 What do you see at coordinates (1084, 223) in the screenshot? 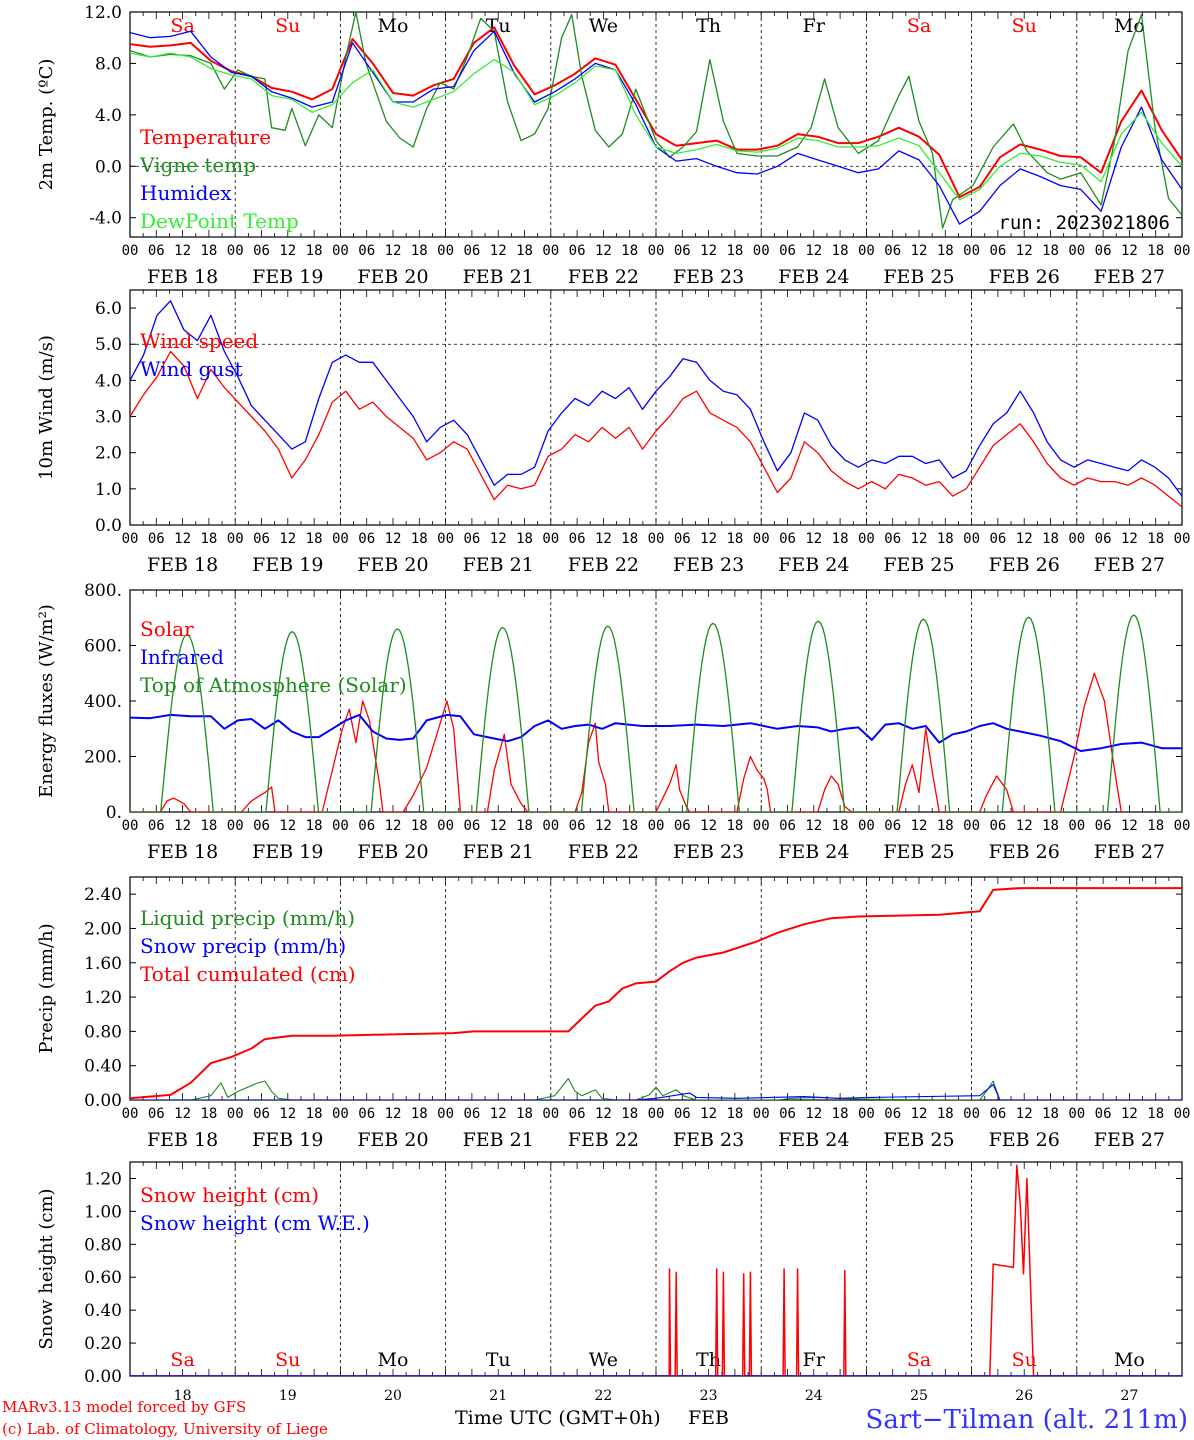
I see `run-label: run: 2023021806` at bounding box center [1084, 223].